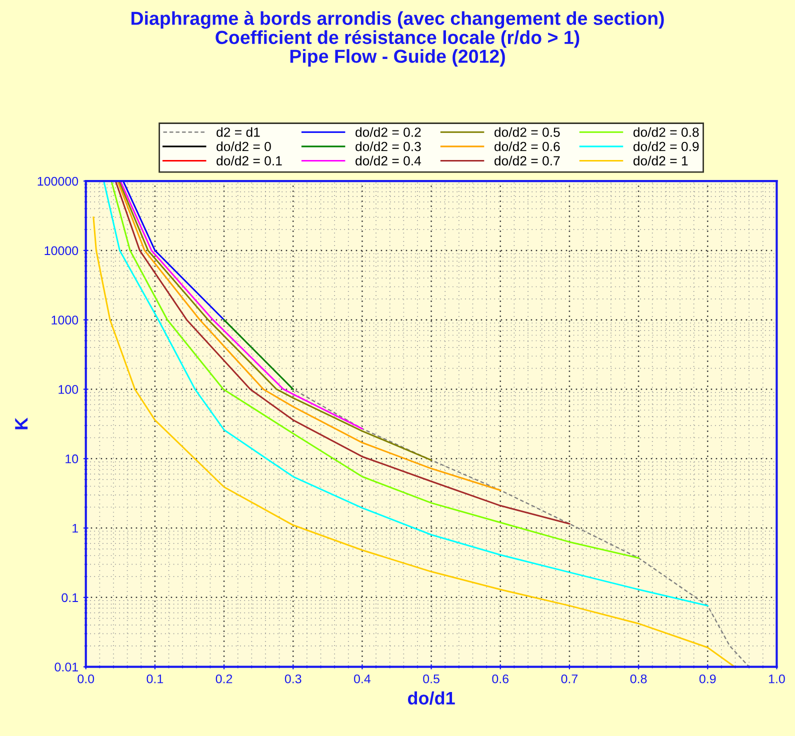 This screenshot has height=736, width=795. I want to click on legend-label: do/d2 = 0.6, so click(527, 146).